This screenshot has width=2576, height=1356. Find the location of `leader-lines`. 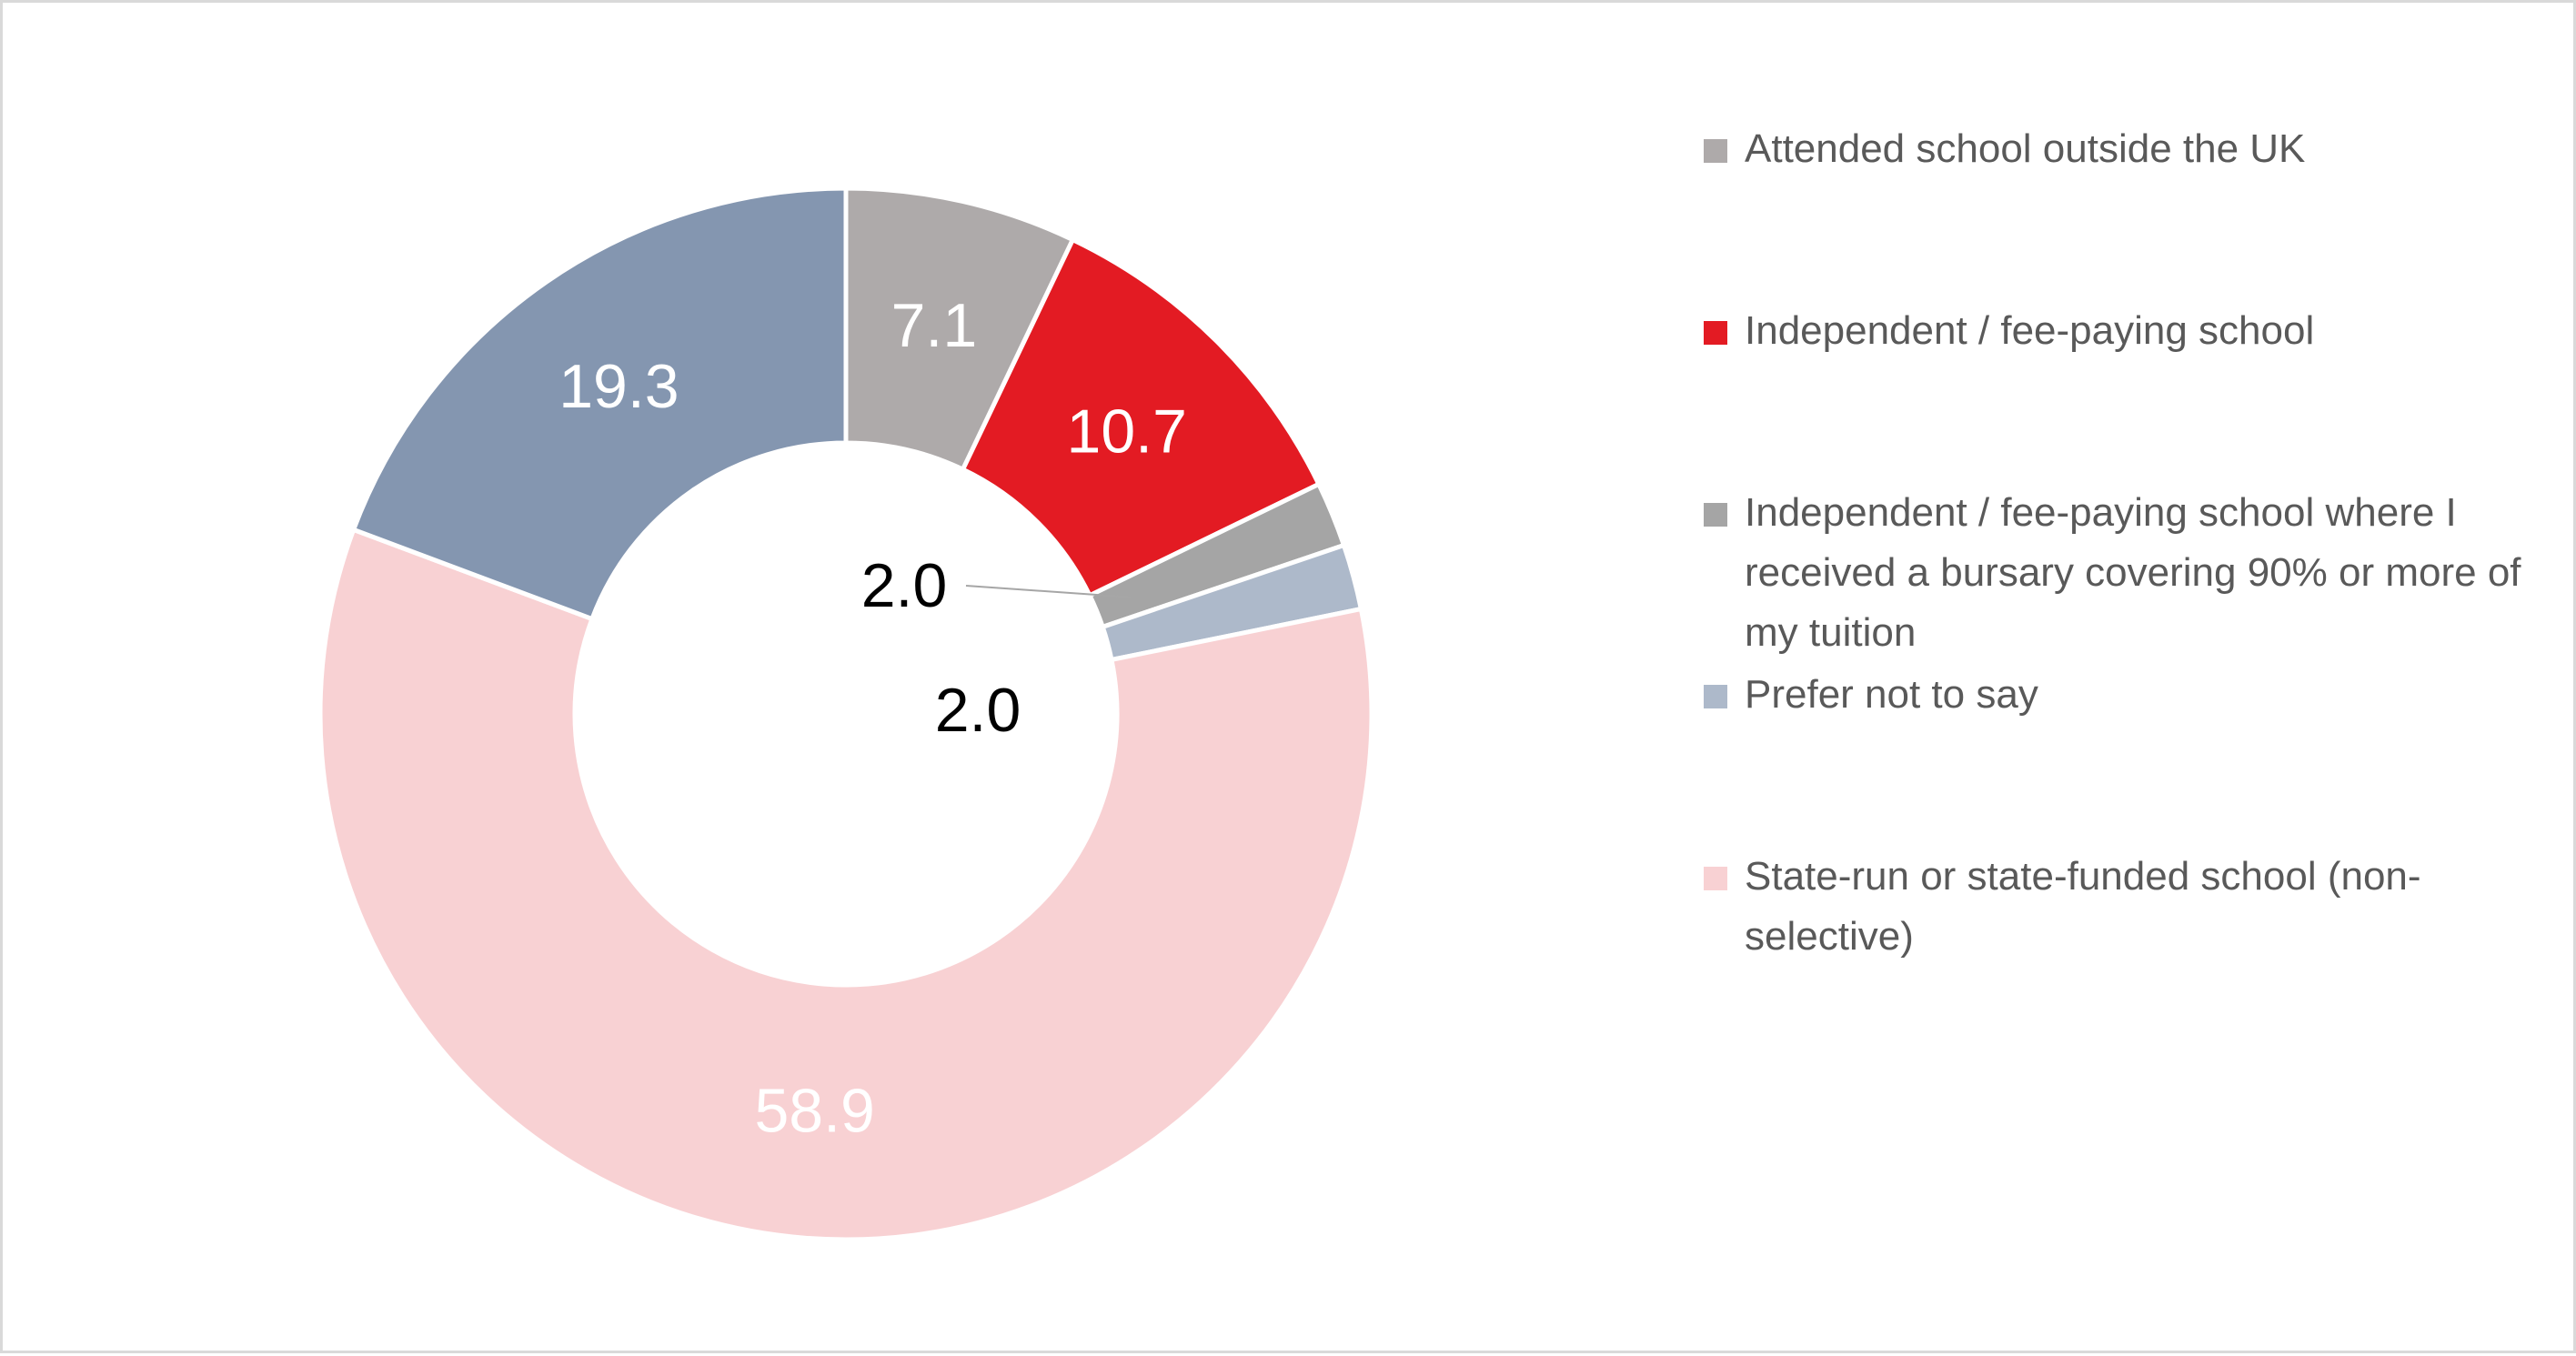

leader-lines is located at coordinates (1048, 591).